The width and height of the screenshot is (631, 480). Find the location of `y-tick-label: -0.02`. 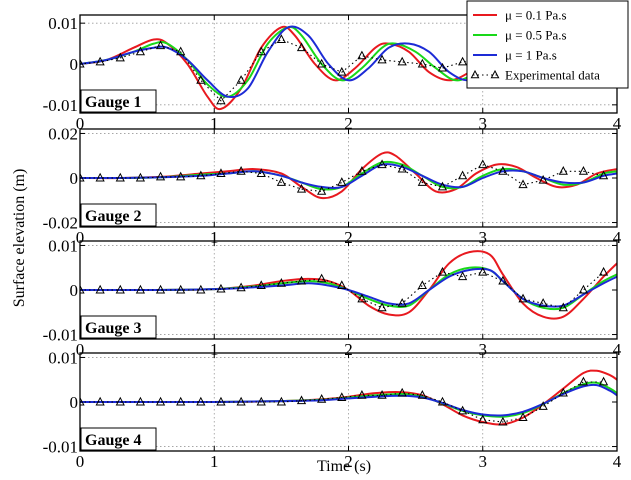

y-tick-label: -0.02 is located at coordinates (60, 223).